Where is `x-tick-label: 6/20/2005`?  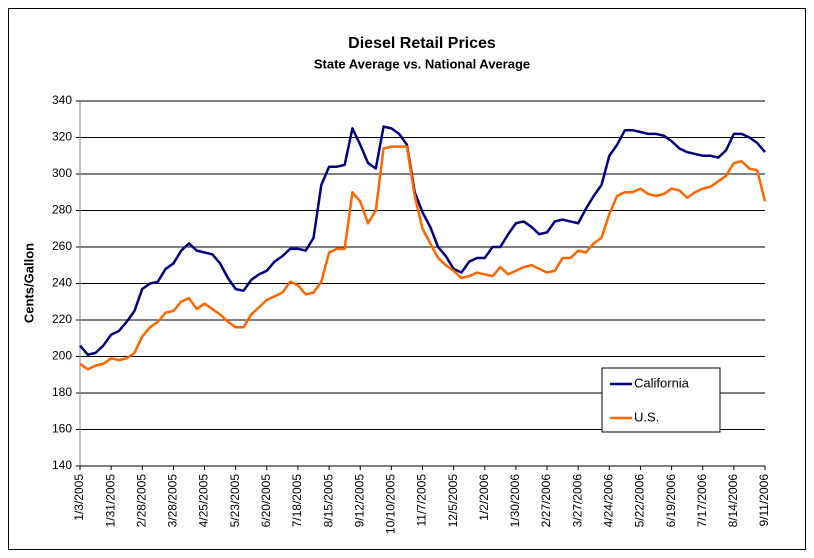
x-tick-label: 6/20/2005 is located at coordinates (266, 501).